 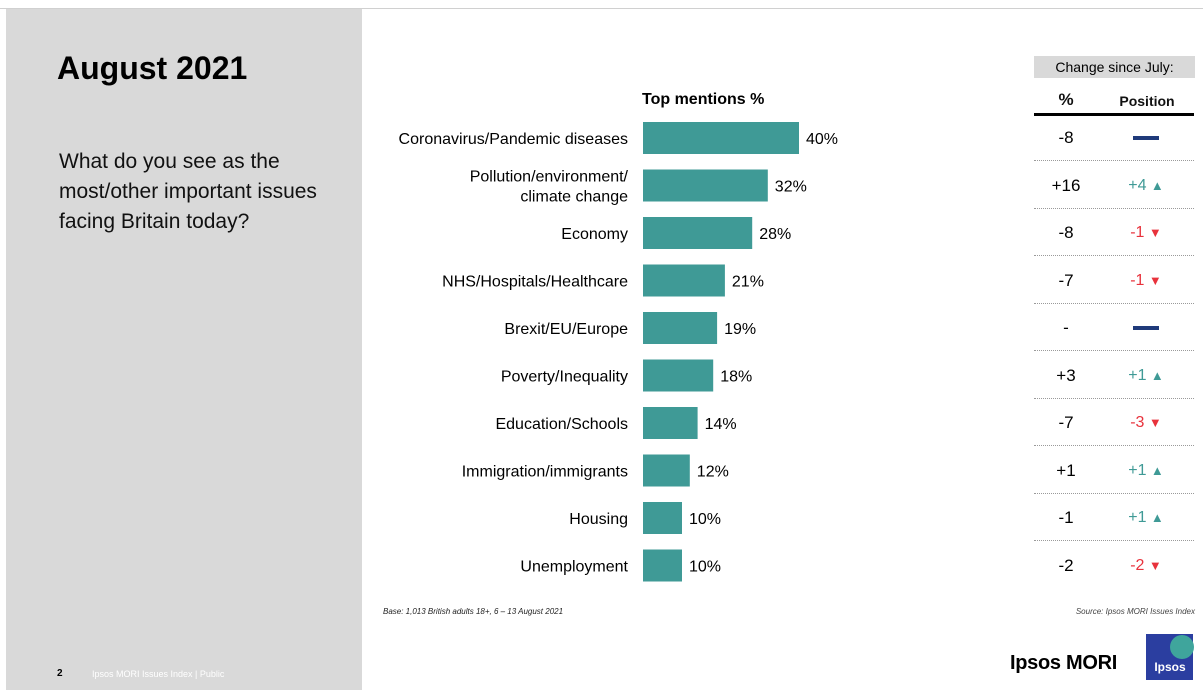 What do you see at coordinates (705, 519) in the screenshot?
I see `value-label-8: 10%` at bounding box center [705, 519].